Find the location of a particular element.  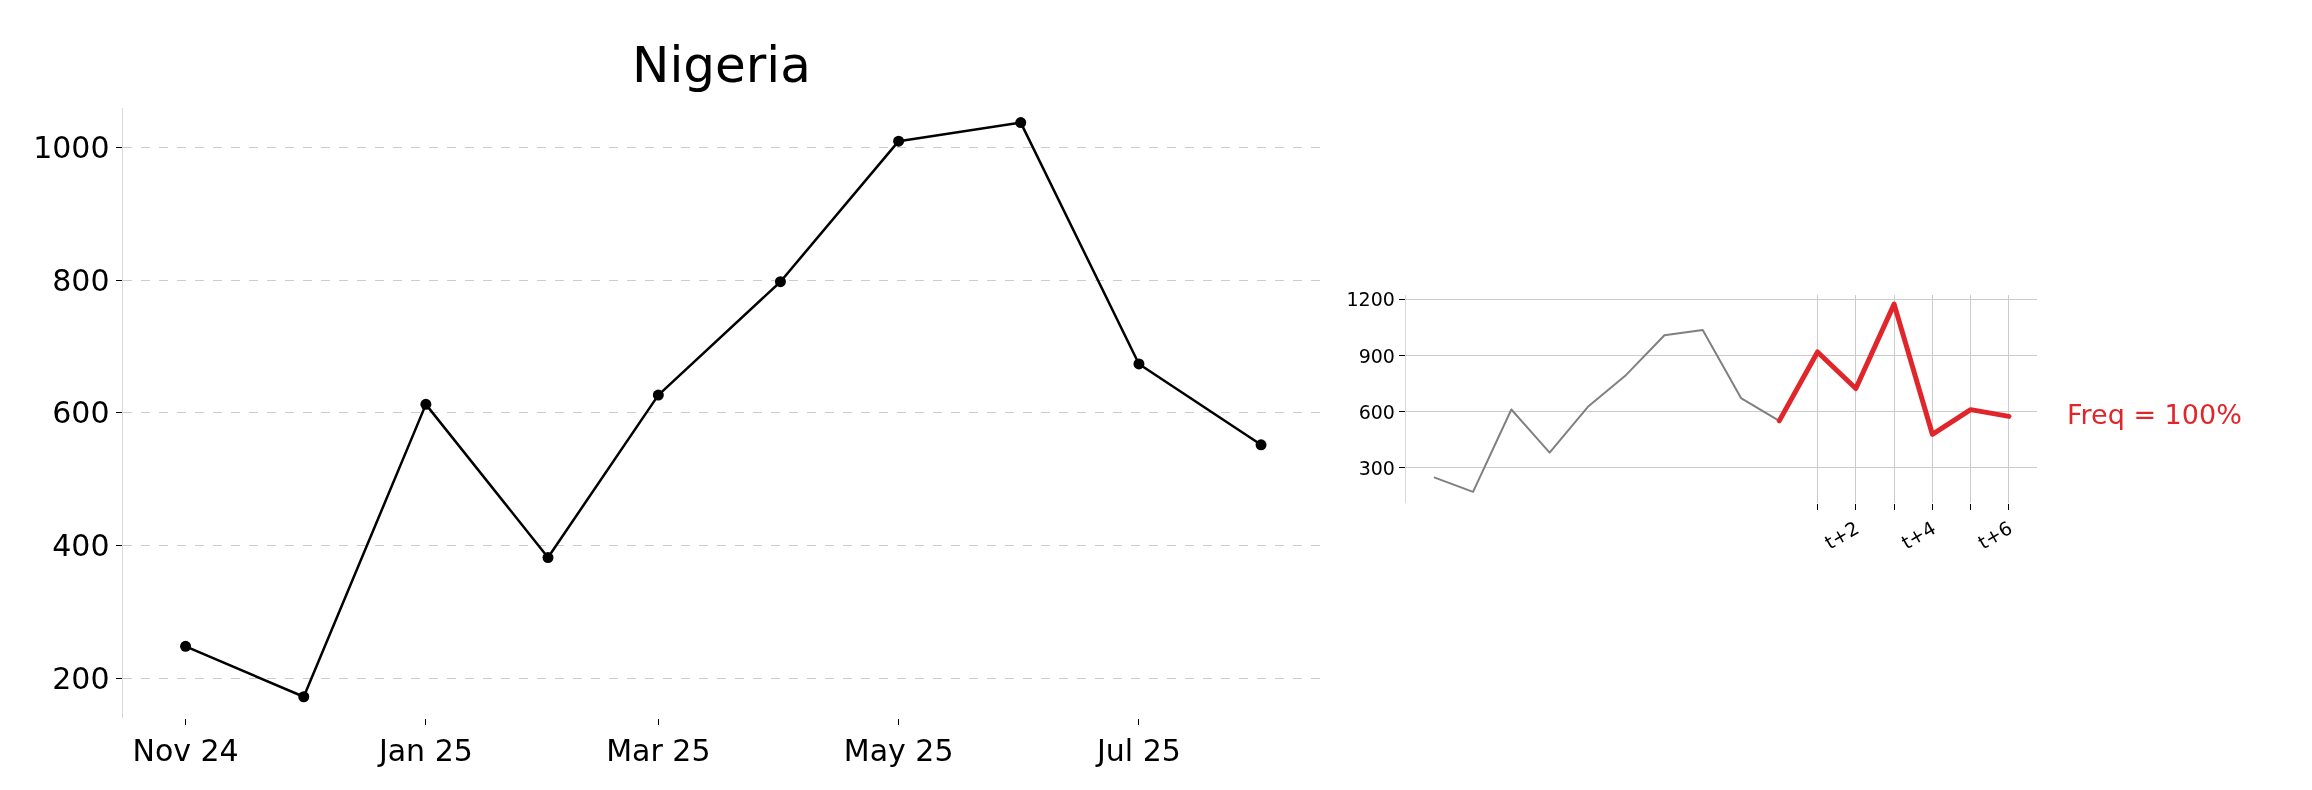

x-tick-label: Mar 25 is located at coordinates (658, 750).